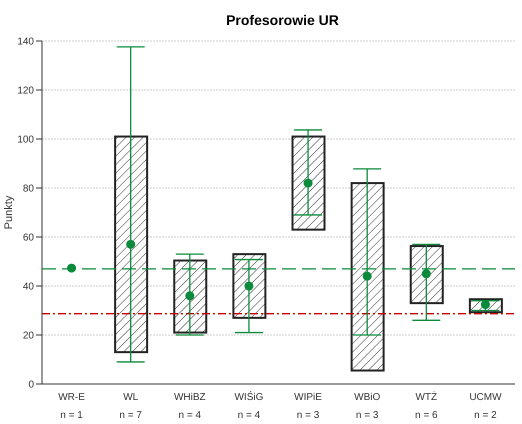 The height and width of the screenshot is (424, 522). I want to click on x-tick-label: WR-E n = 1, so click(72, 406).